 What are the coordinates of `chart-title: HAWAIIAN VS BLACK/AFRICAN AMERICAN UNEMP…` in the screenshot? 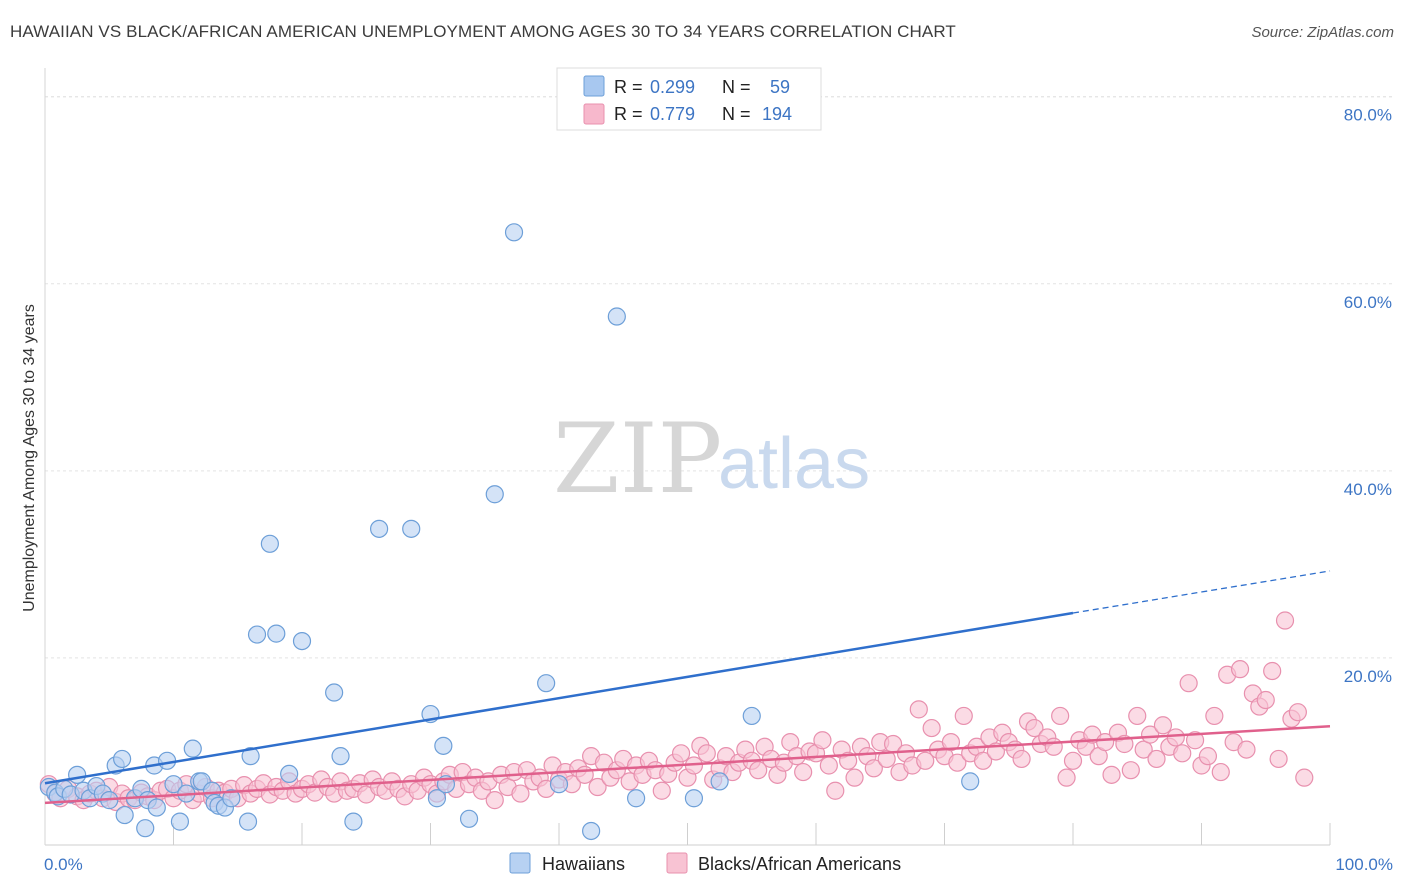 It's located at (483, 31).